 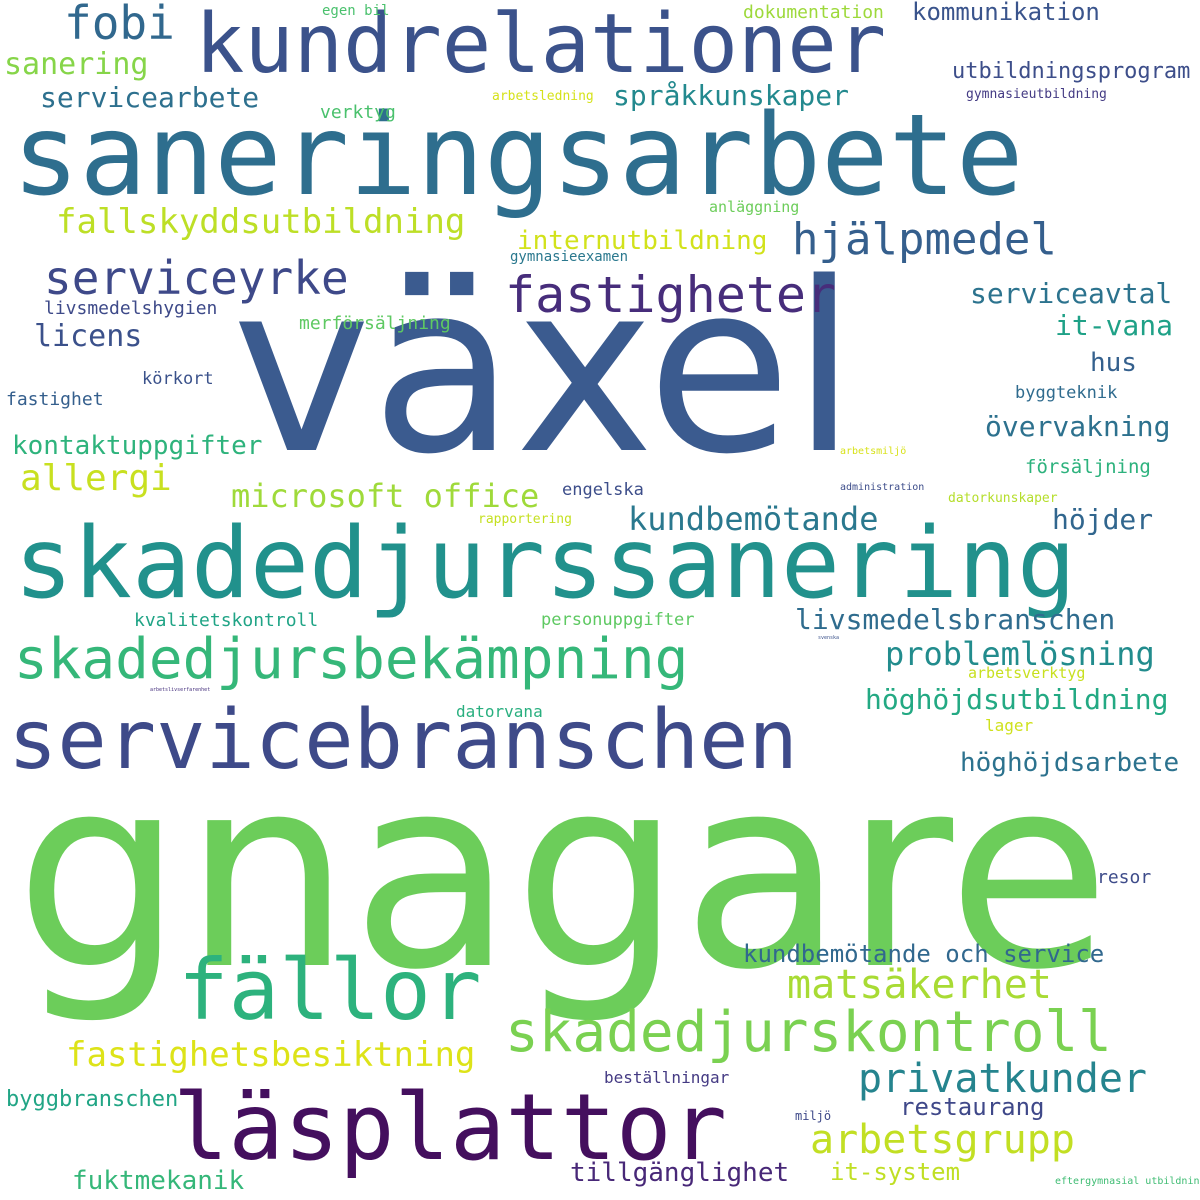 What do you see at coordinates (942, 1140) in the screenshot?
I see `word-arbetsgrupp: arbetsgrupp` at bounding box center [942, 1140].